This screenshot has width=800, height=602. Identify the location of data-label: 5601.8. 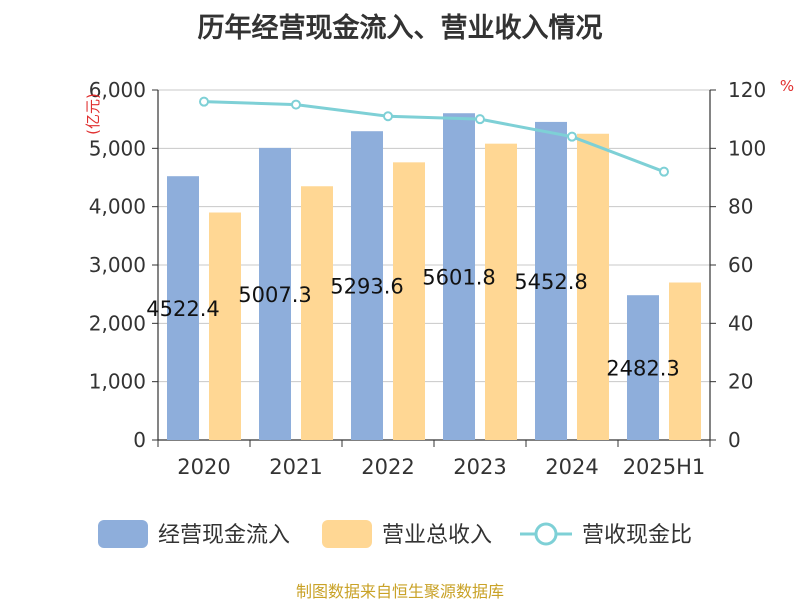
(458, 278).